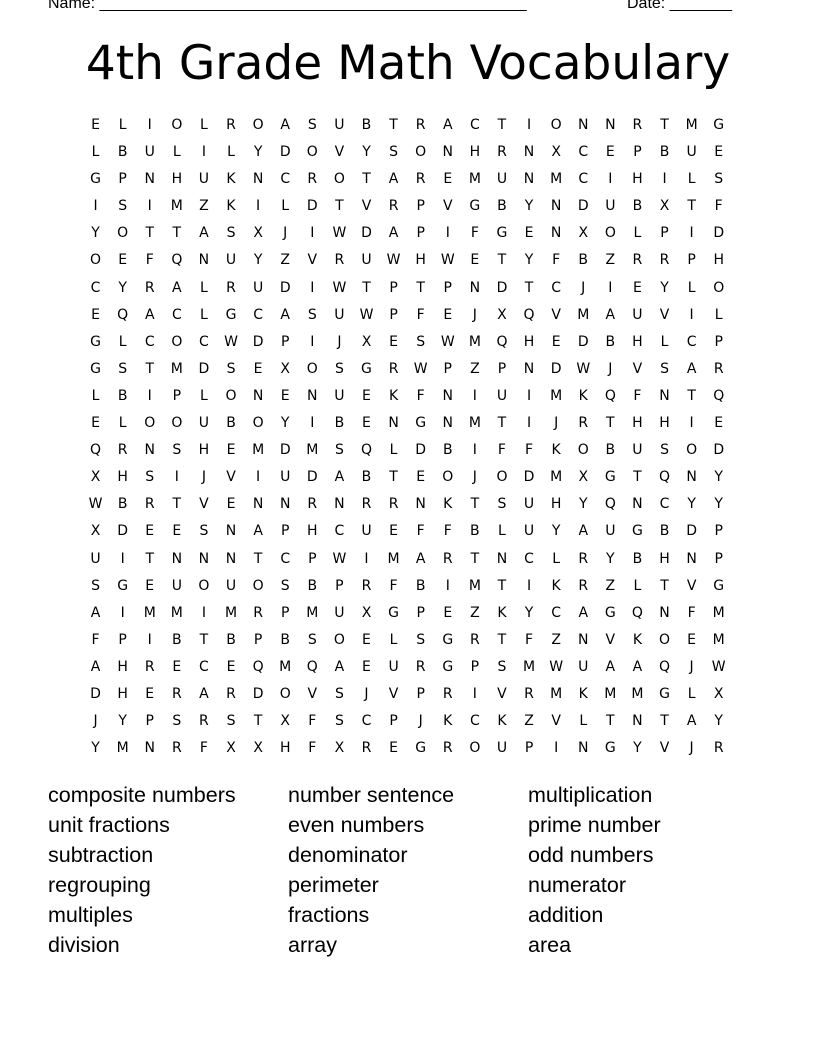  What do you see at coordinates (594, 825) in the screenshot?
I see `word-item: prime number` at bounding box center [594, 825].